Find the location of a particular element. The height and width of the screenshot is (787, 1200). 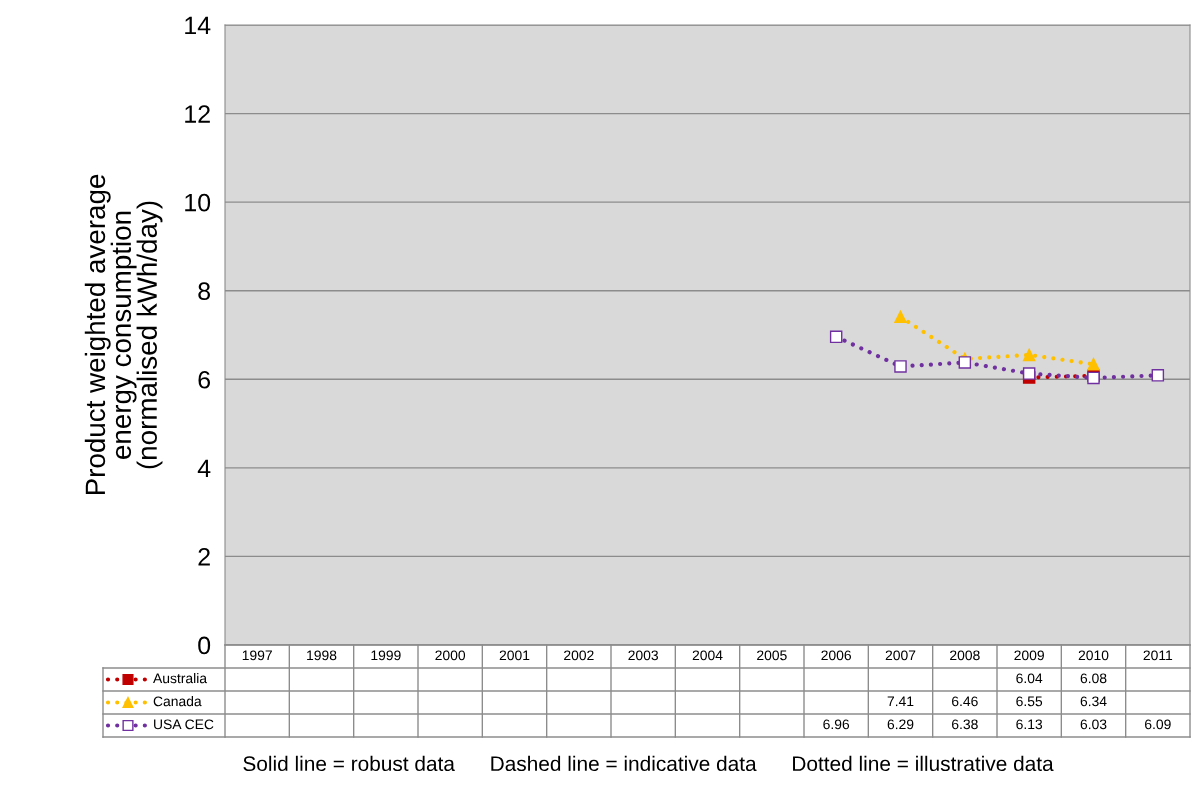

x-tick-label: 2006 is located at coordinates (836, 655).